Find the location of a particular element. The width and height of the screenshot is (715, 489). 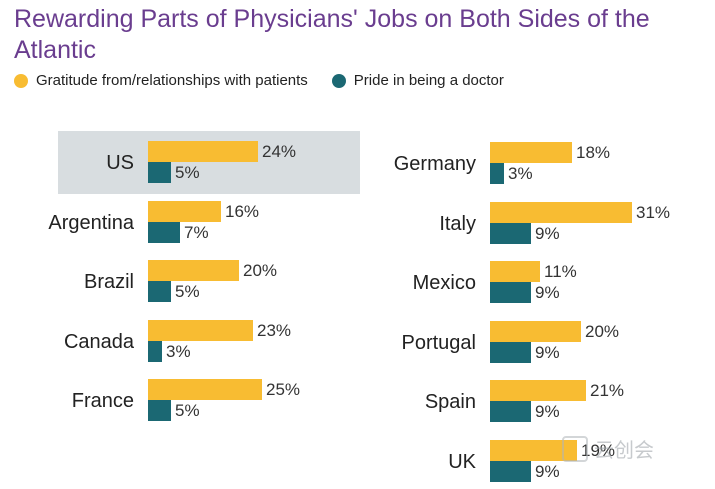

bar-pride-brazil is located at coordinates (159, 291).